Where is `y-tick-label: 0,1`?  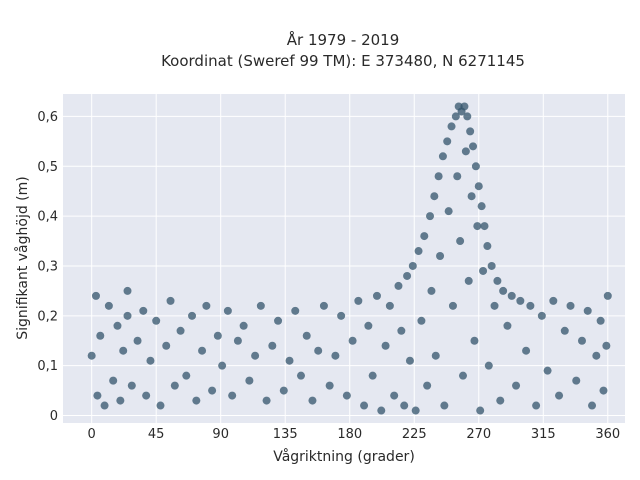 y-tick-label: 0,1 is located at coordinates (47, 366).